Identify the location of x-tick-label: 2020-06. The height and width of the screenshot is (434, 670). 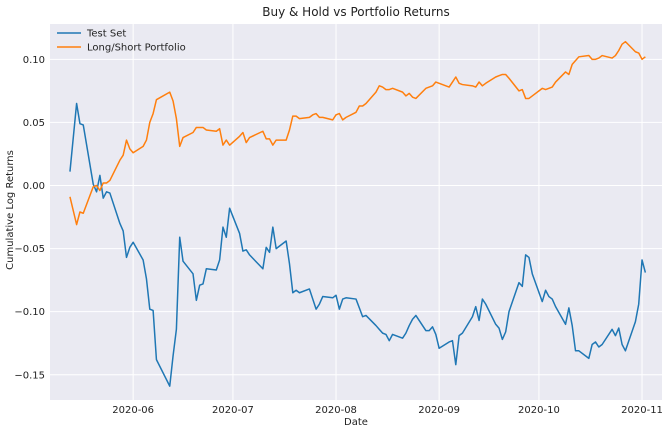
(133, 410).